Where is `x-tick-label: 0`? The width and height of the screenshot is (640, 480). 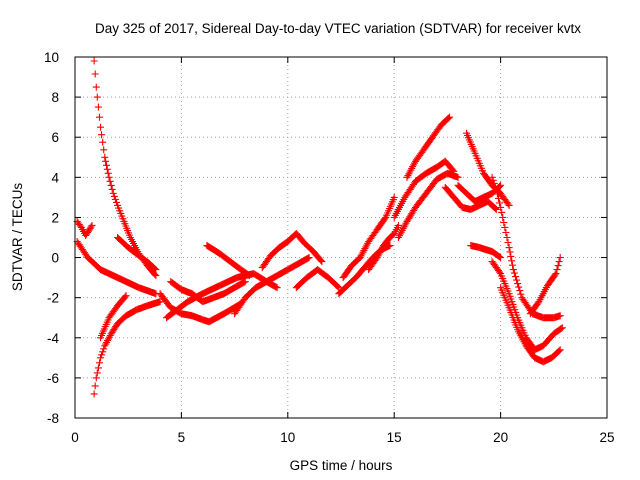
x-tick-label: 0 is located at coordinates (75, 437).